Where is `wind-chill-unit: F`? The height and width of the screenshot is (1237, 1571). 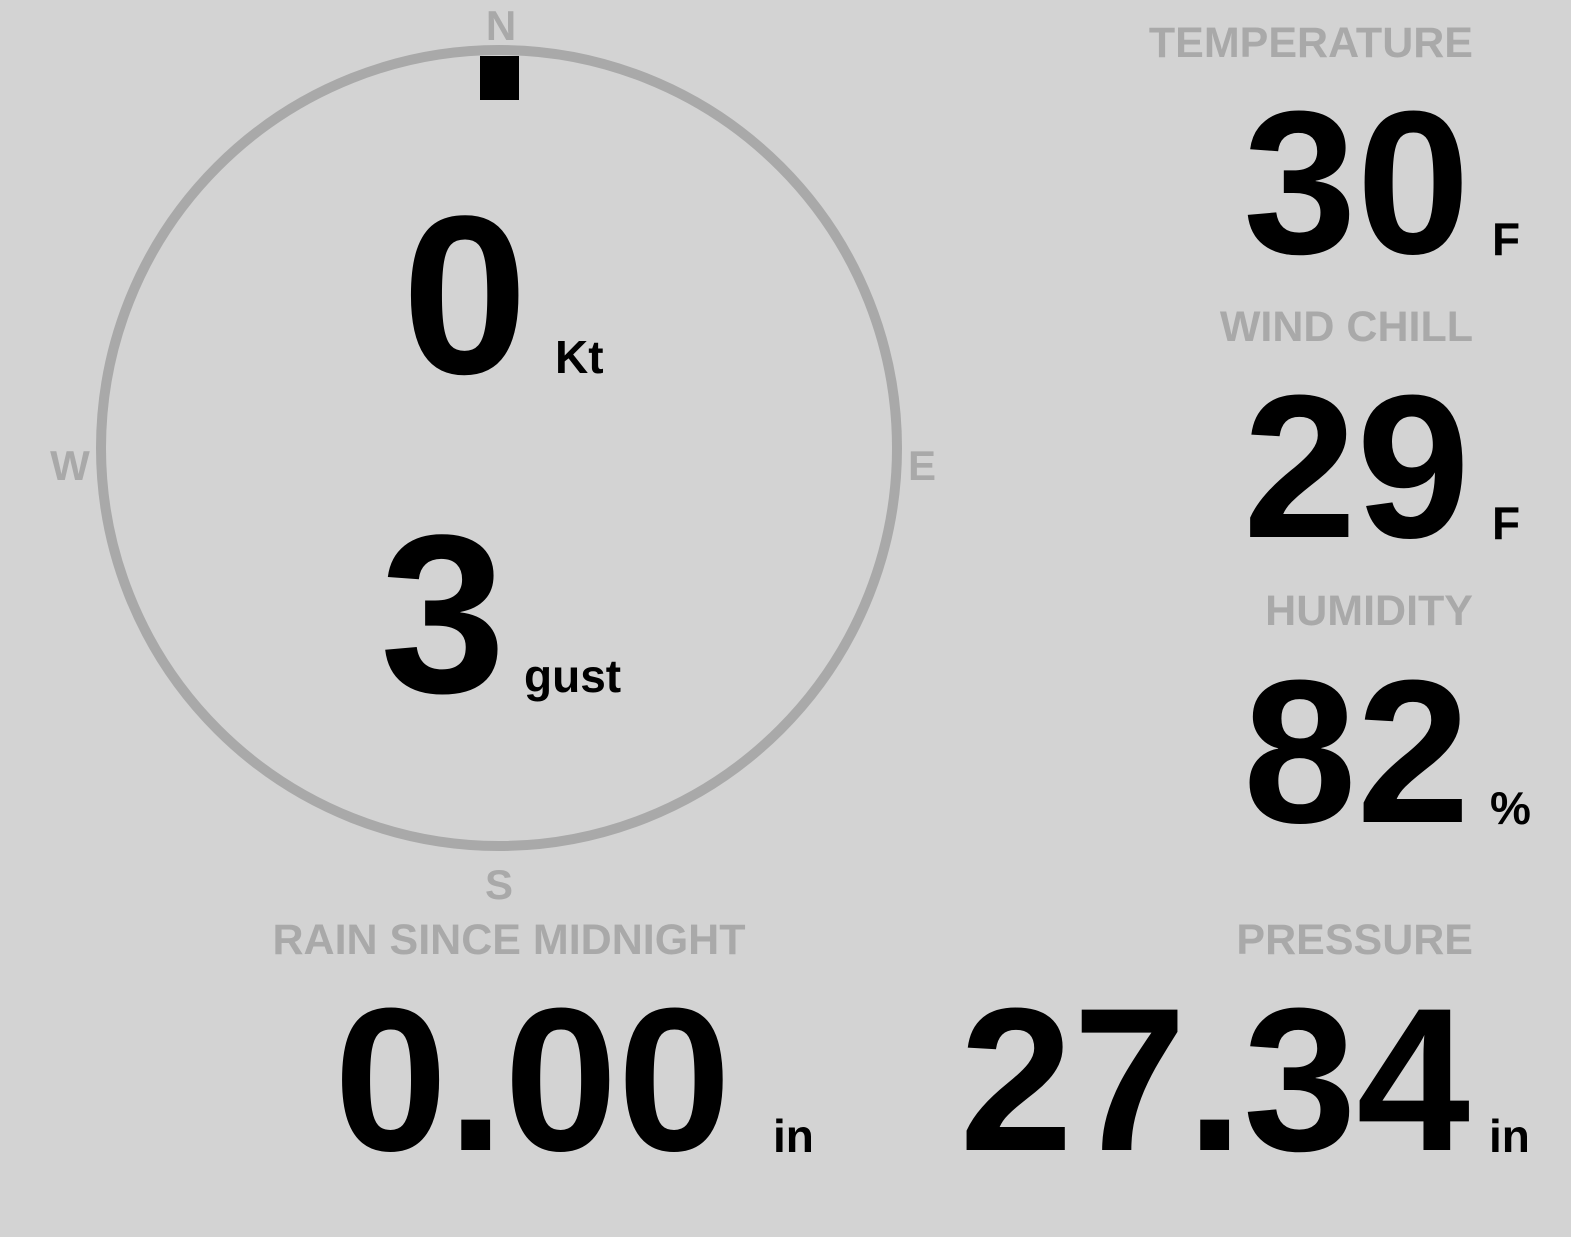
wind-chill-unit: F is located at coordinates (1506, 523).